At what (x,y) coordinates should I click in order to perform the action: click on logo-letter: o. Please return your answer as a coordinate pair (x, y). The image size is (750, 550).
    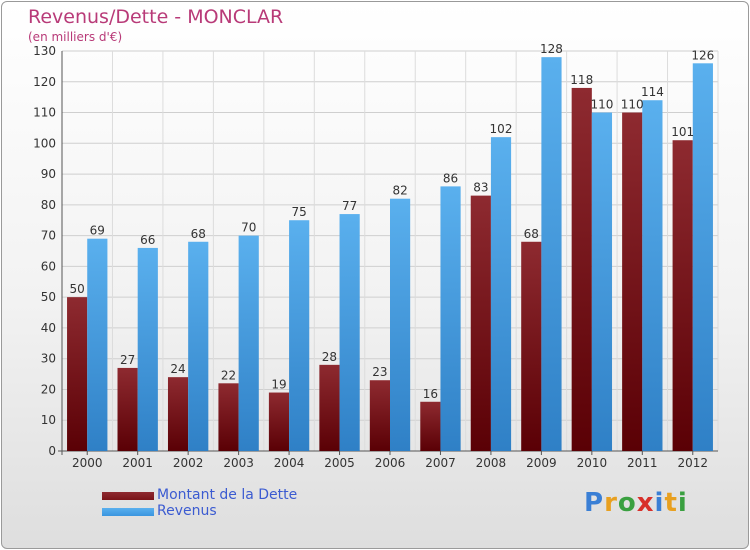
    Looking at the image, I should click on (627, 503).